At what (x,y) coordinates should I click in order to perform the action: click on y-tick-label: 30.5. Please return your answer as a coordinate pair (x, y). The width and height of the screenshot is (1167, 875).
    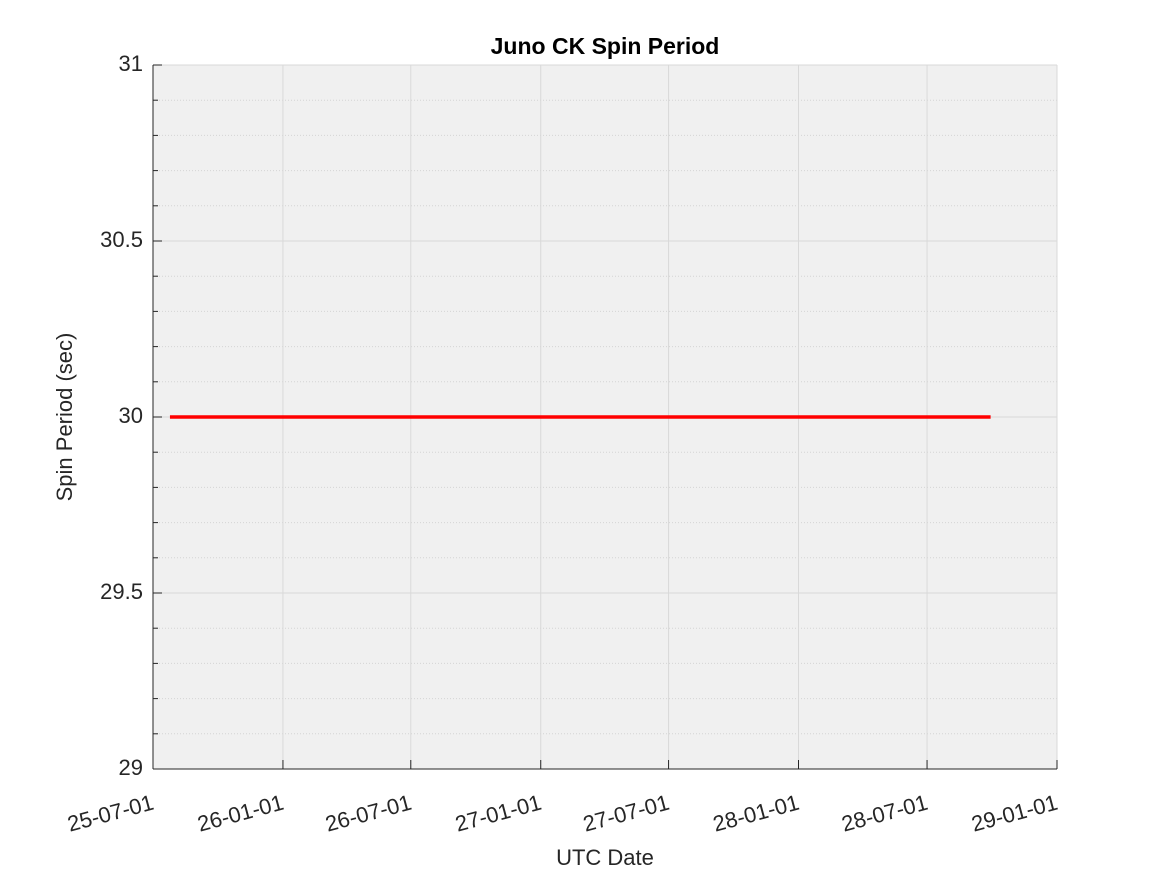
    Looking at the image, I should click on (121, 239).